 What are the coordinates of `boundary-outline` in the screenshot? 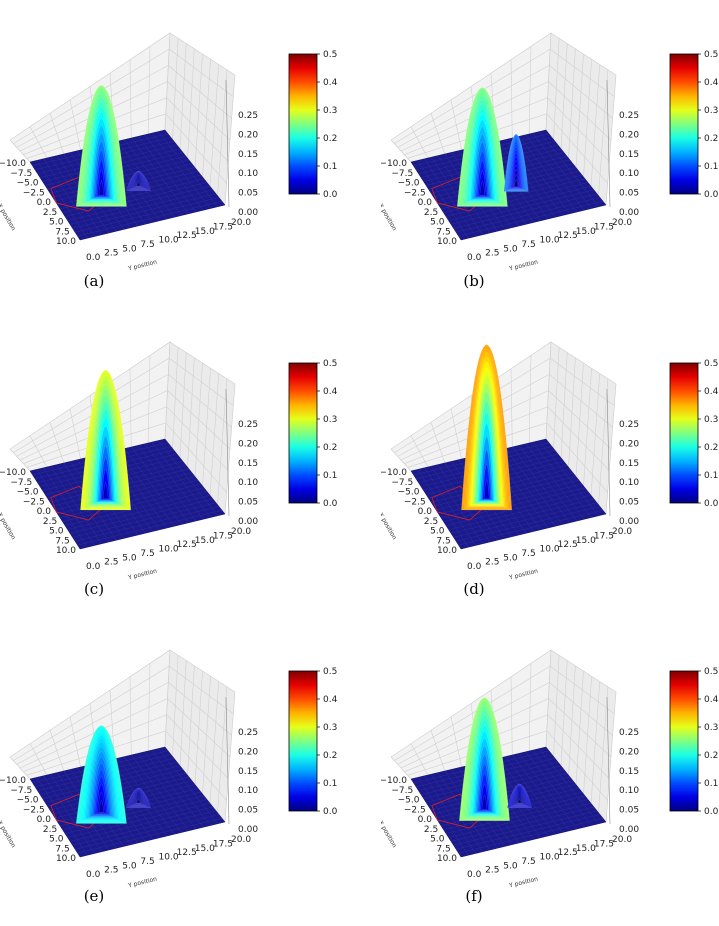 It's located at (78, 503).